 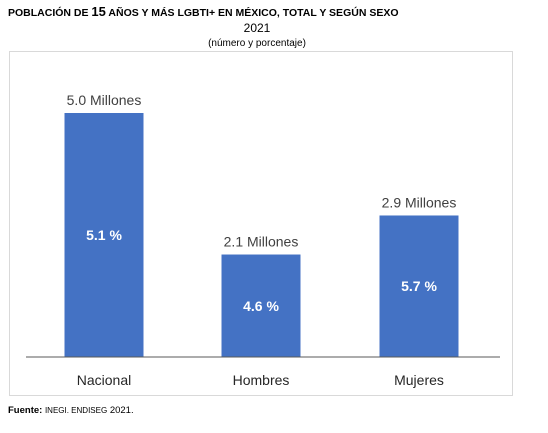 I want to click on category-label: Mujeres, so click(x=419, y=380).